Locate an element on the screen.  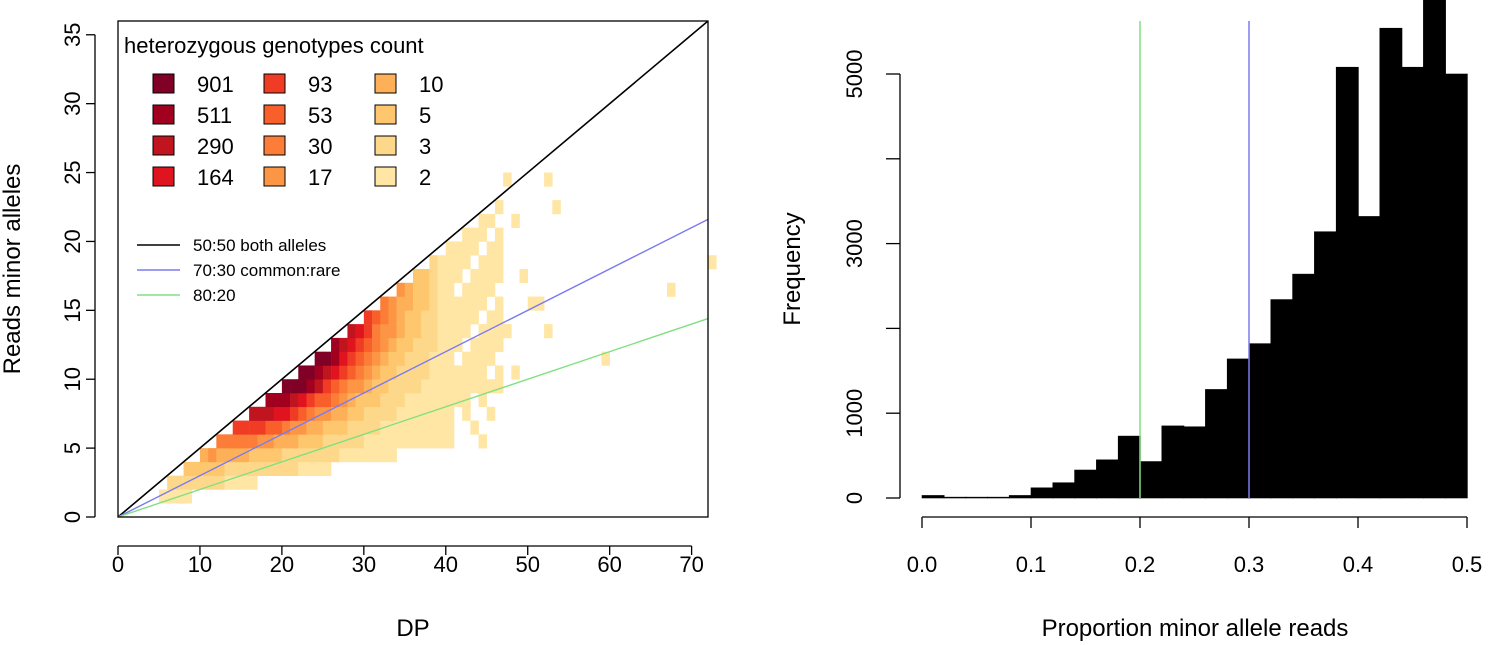
x-tick-label: 0.1 is located at coordinates (1031, 564).